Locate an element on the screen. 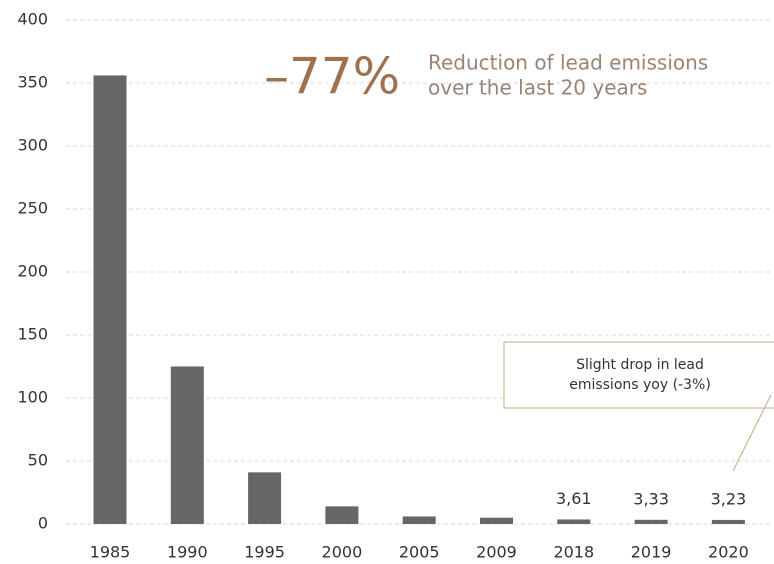 This screenshot has width=774, height=564. callout-text: Slight drop in lead is located at coordinates (640, 365).